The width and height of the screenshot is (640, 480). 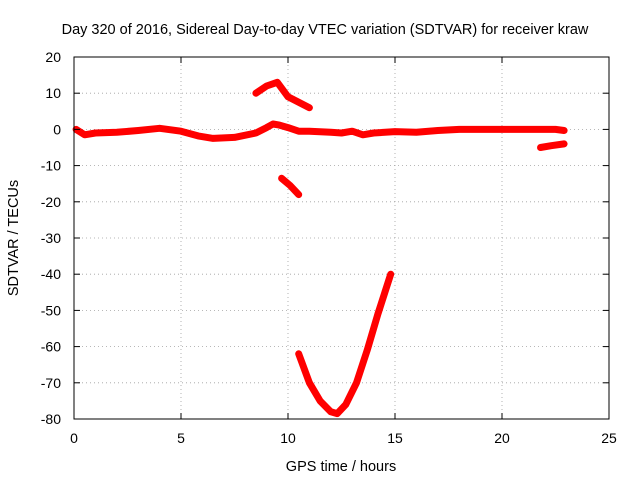 I want to click on y-tick-label: -10, so click(x=51, y=166).